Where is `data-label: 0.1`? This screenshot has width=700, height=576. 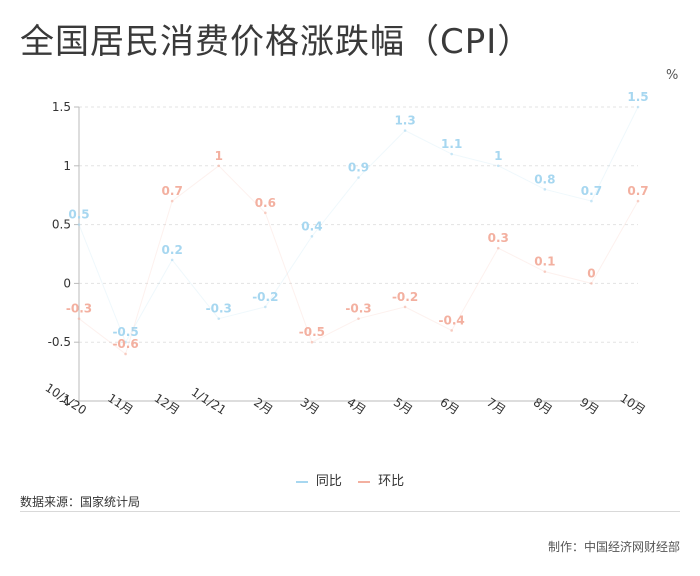 data-label: 0.1 is located at coordinates (544, 262).